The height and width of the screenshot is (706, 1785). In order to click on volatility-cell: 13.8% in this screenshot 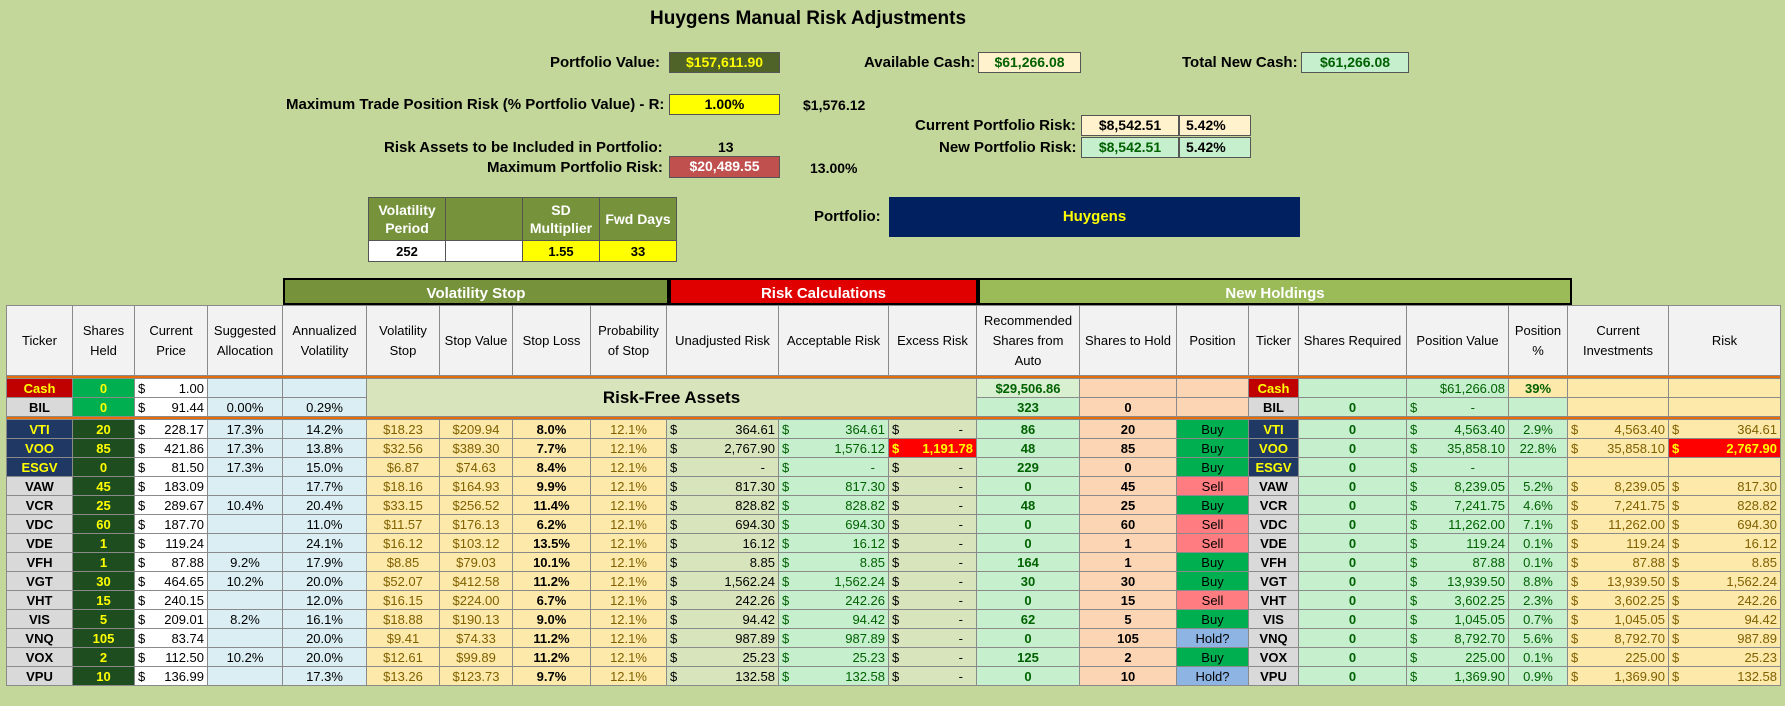, I will do `click(324, 448)`.